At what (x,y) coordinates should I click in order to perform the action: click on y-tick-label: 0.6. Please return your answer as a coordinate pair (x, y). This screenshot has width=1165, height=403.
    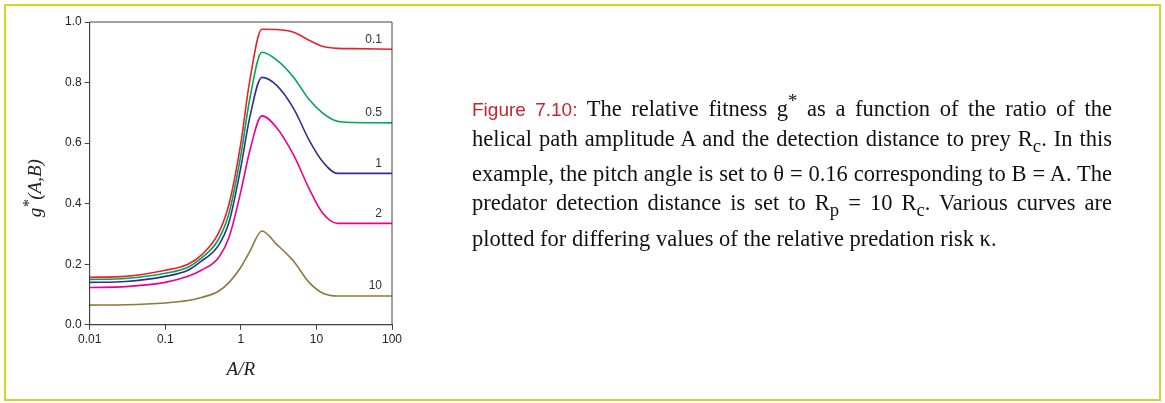
    Looking at the image, I should click on (73, 142).